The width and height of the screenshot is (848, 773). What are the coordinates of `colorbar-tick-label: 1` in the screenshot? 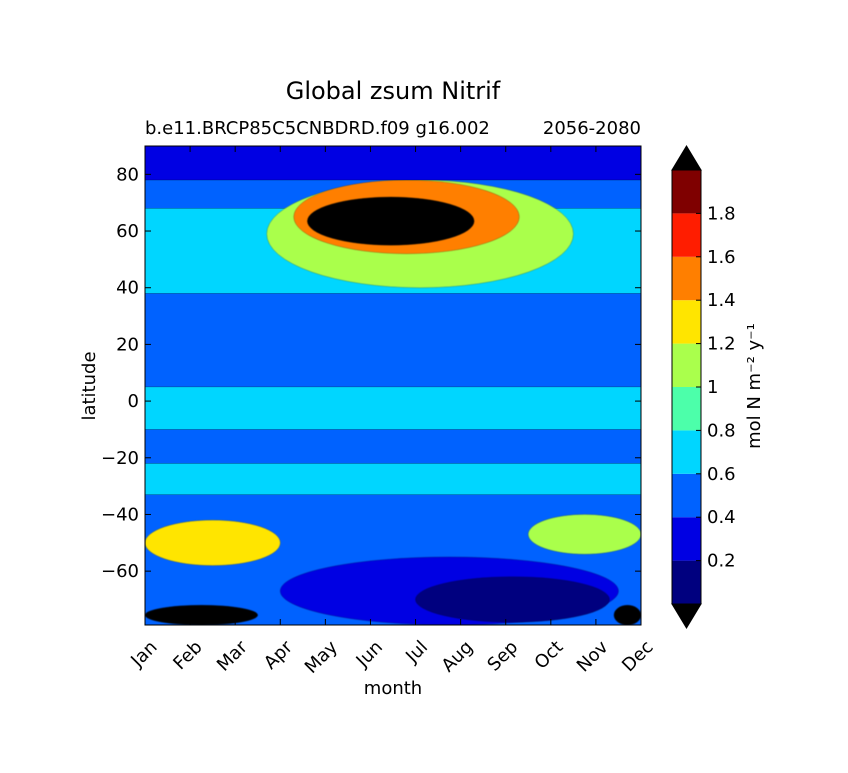 It's located at (712, 387).